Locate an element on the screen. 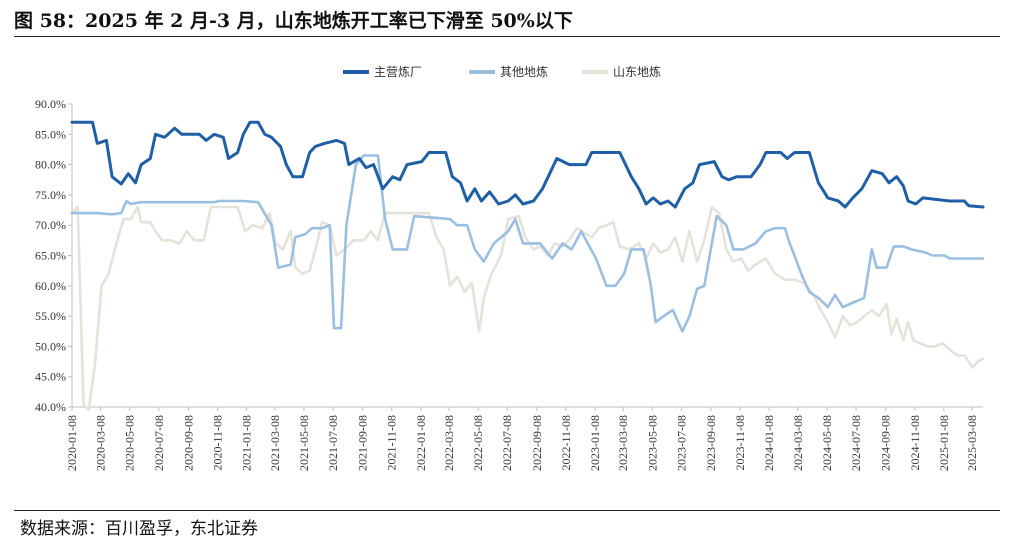 Image resolution: width=1012 pixels, height=543 pixels. source-rule is located at coordinates (507, 510).